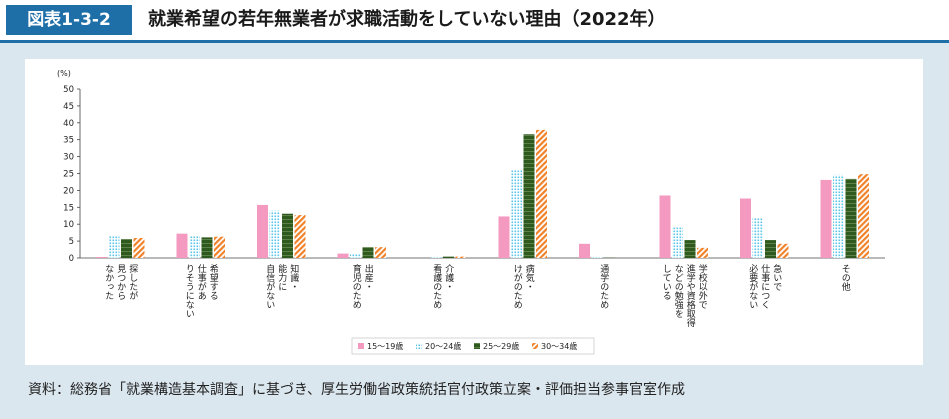 Image resolution: width=949 pixels, height=419 pixels. What do you see at coordinates (68, 141) in the screenshot?
I see `y-tick-label: 35` at bounding box center [68, 141].